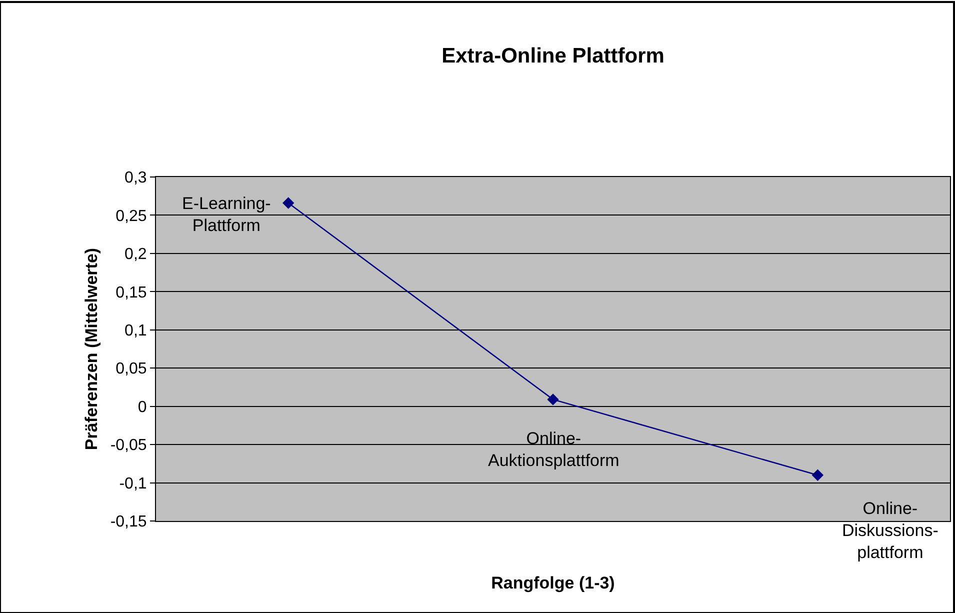 This screenshot has width=955, height=613. I want to click on y-axis-title: Präferenzen (Mittelwerte), so click(91, 349).